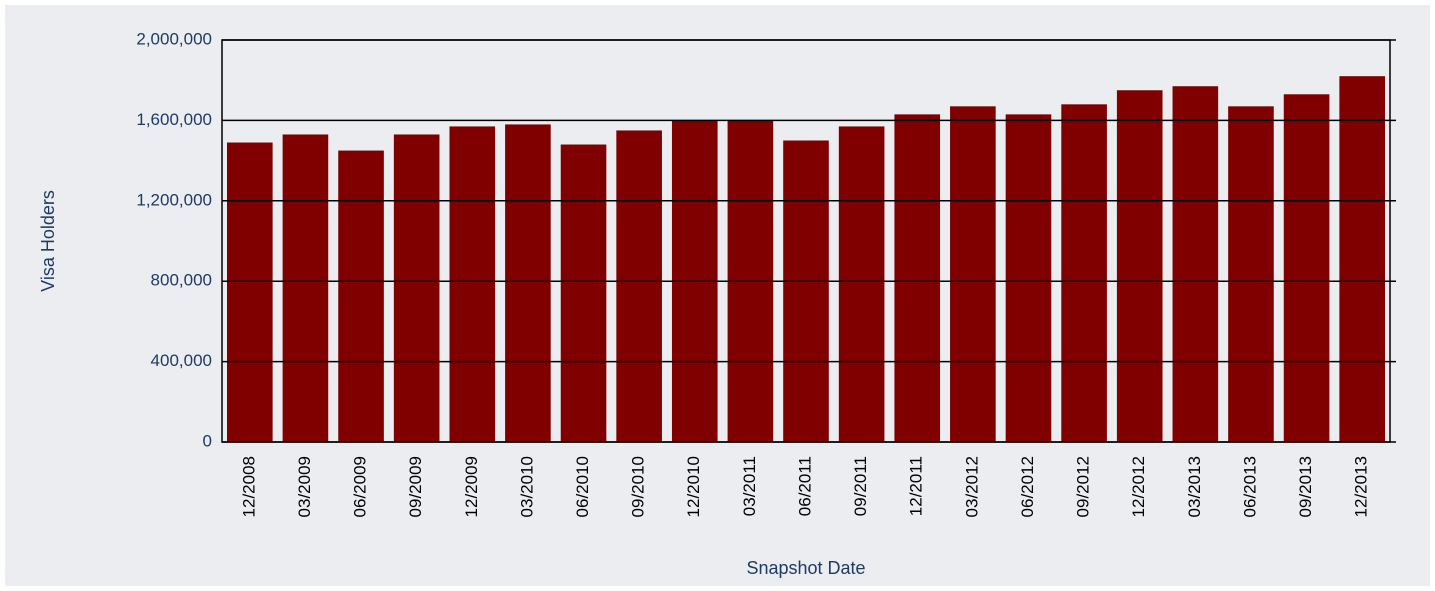 The width and height of the screenshot is (1435, 591). What do you see at coordinates (471, 486) in the screenshot?
I see `x-tick-label: 12/2009` at bounding box center [471, 486].